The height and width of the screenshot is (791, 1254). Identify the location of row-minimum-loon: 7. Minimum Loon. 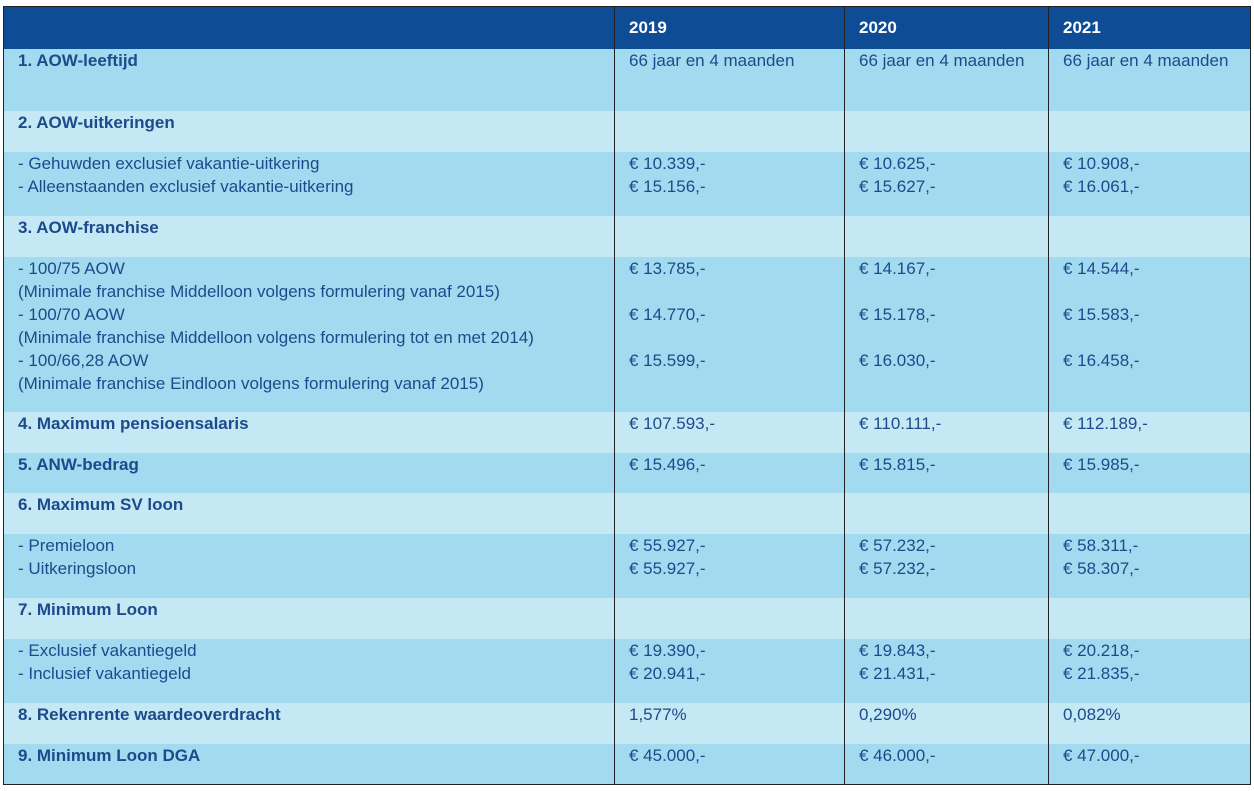
(627, 618).